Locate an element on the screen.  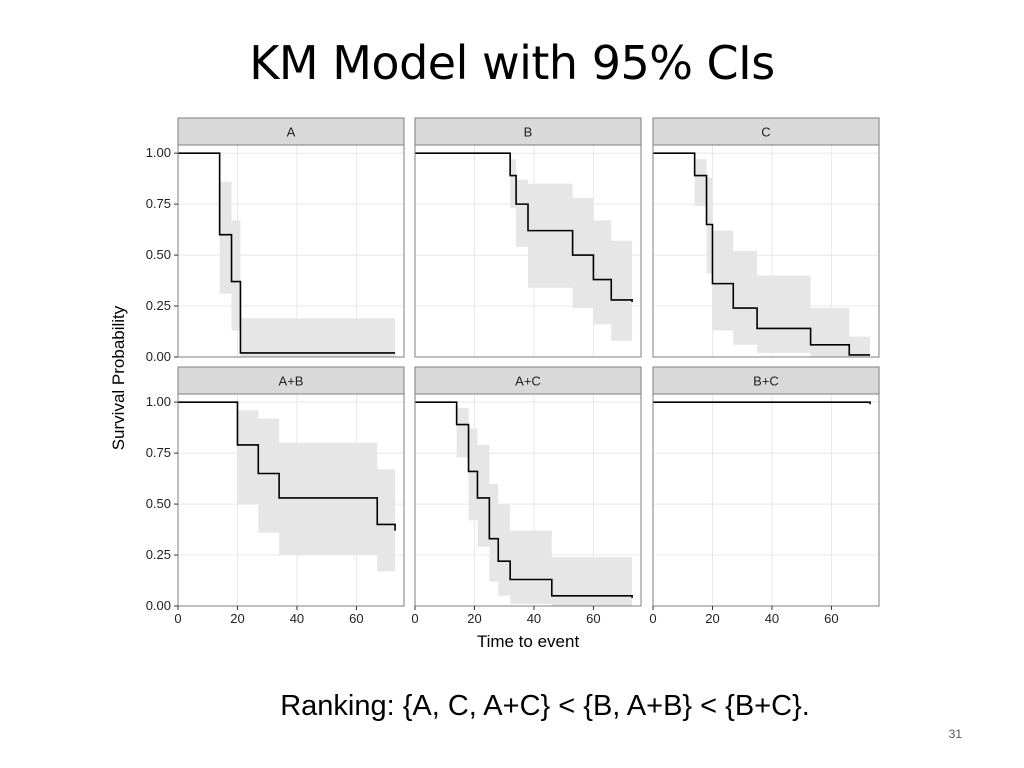
facet-label: A+C is located at coordinates (528, 381).